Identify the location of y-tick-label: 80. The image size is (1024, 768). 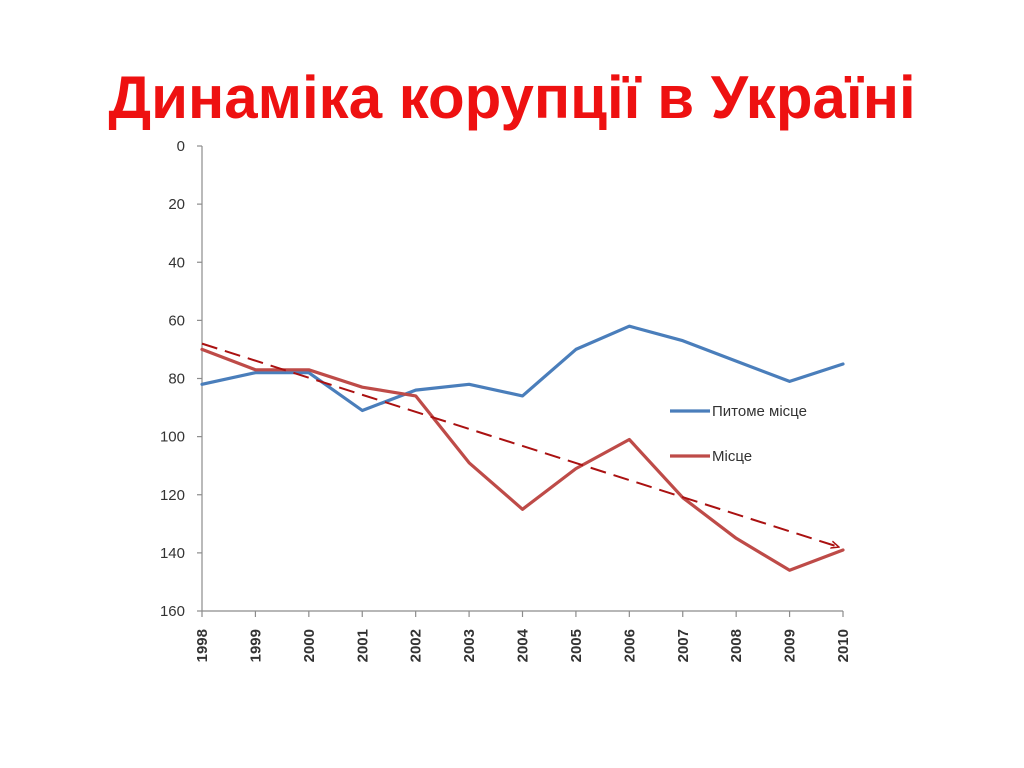
(176, 379).